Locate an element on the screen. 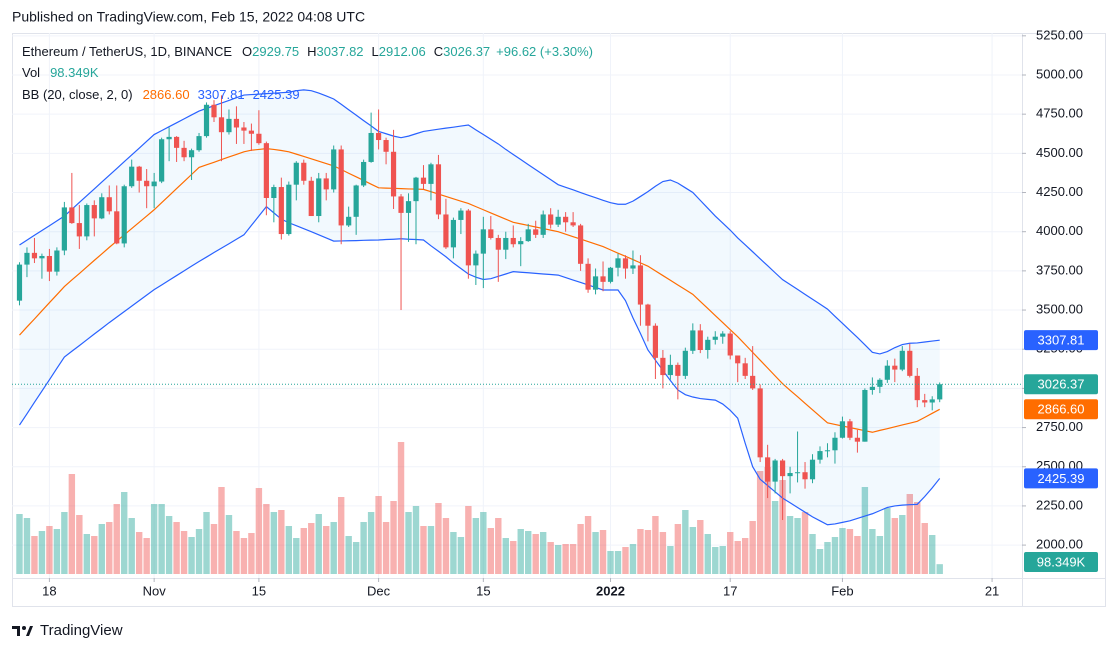 Image resolution: width=1116 pixels, height=652 pixels. volume-badge-label: 98.349K is located at coordinates (1061, 561).